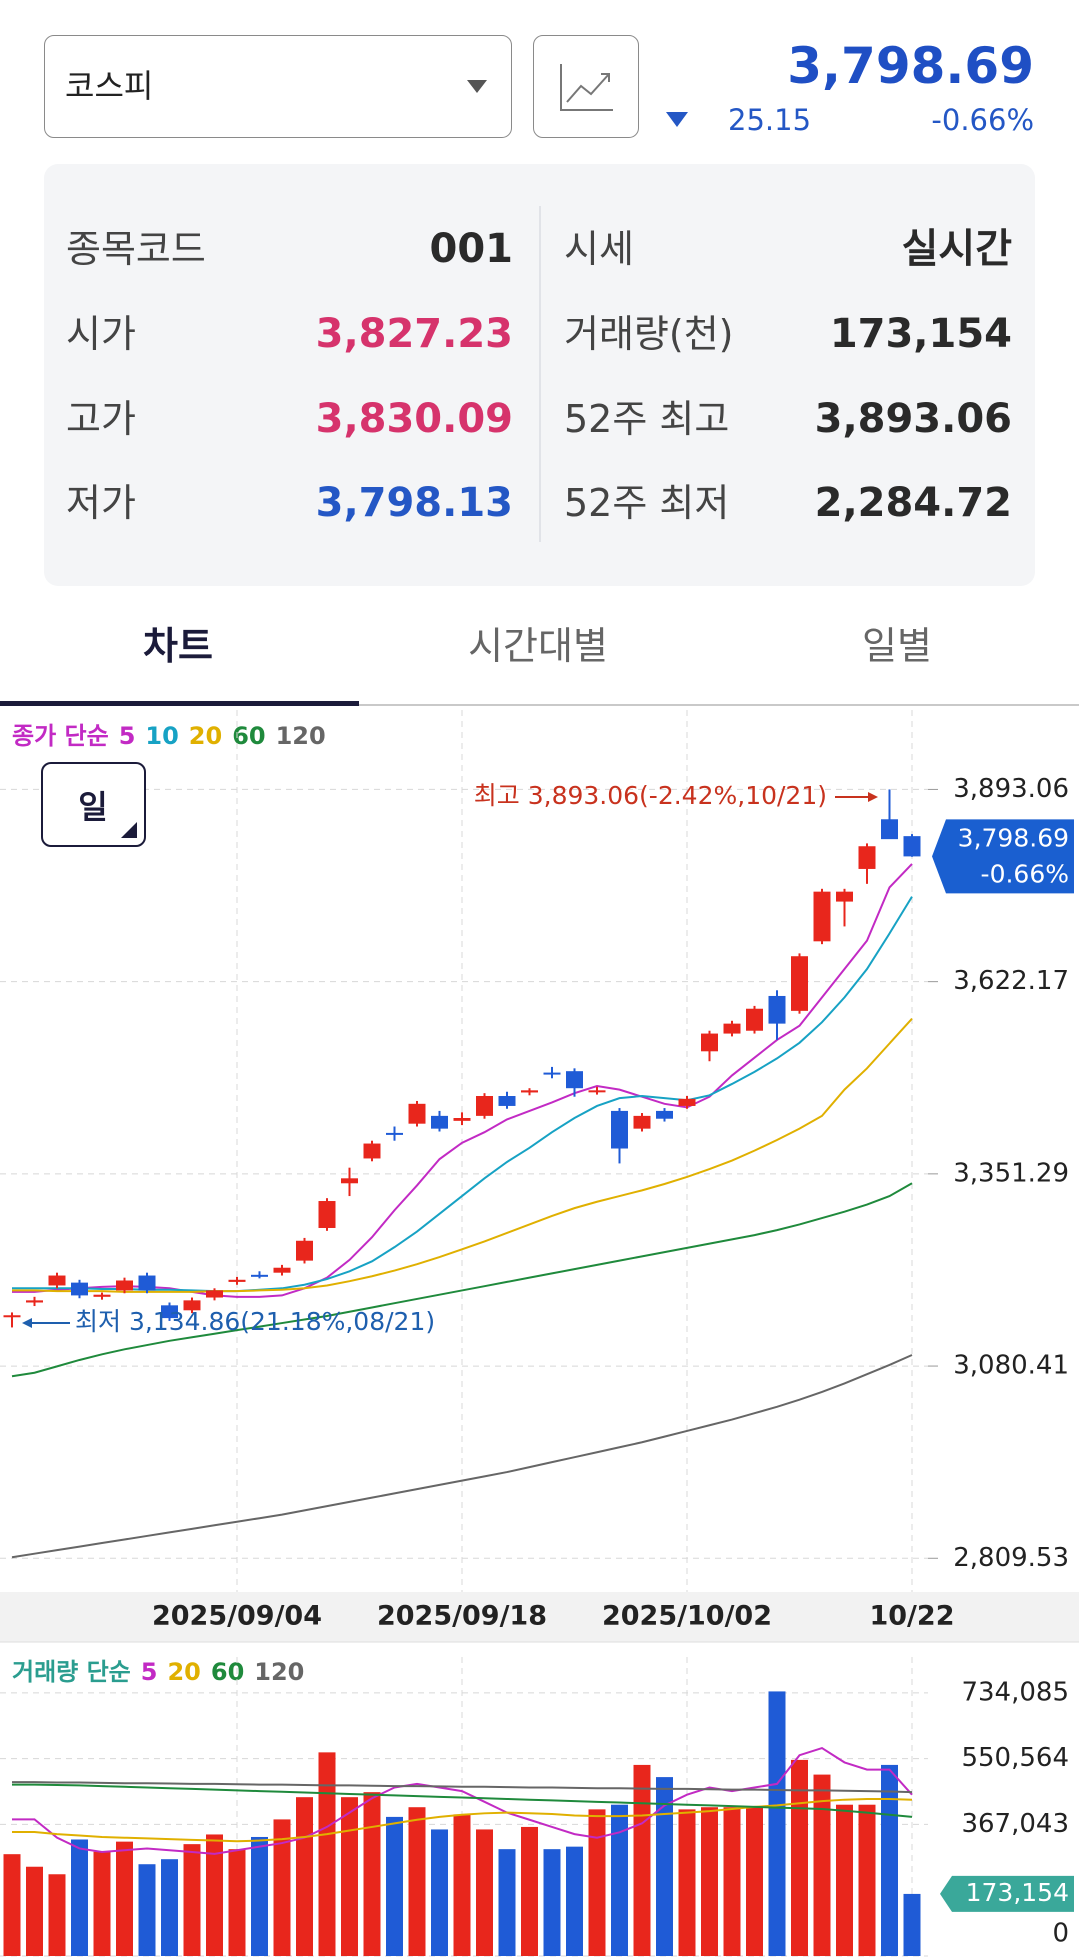 This screenshot has width=1079, height=1957. Describe the element at coordinates (136, 249) in the screenshot. I see `info-label: 종목코드` at that location.